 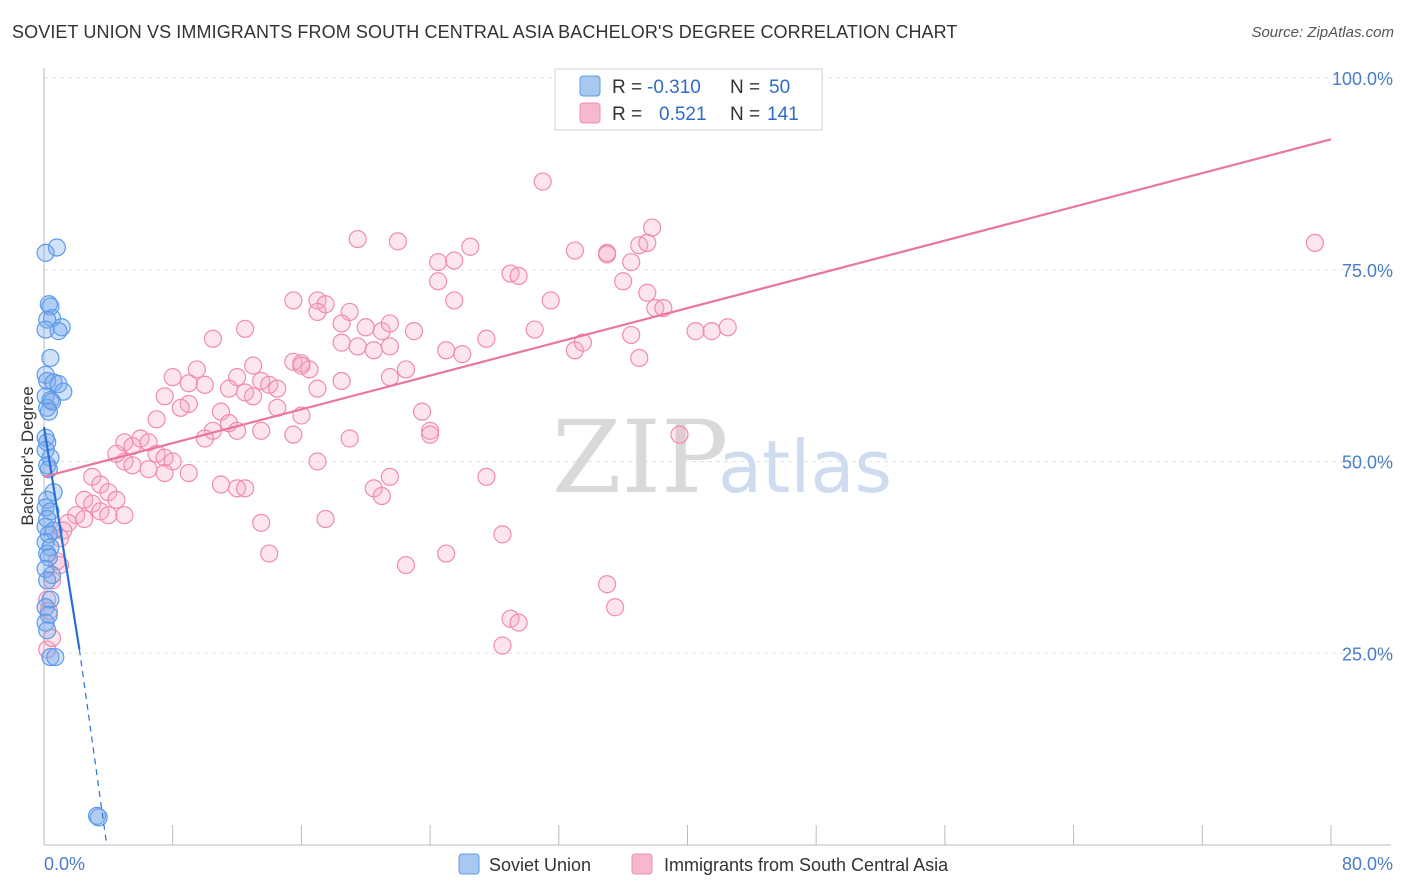 I want to click on x-tick-labels: 0.0% 80.0%, so click(x=718, y=864).